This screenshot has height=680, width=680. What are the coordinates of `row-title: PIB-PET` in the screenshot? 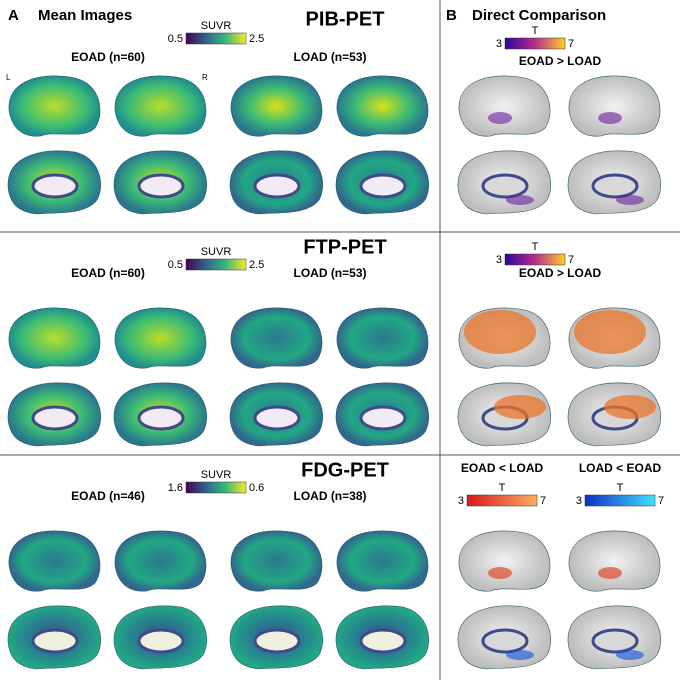 It's located at (345, 19).